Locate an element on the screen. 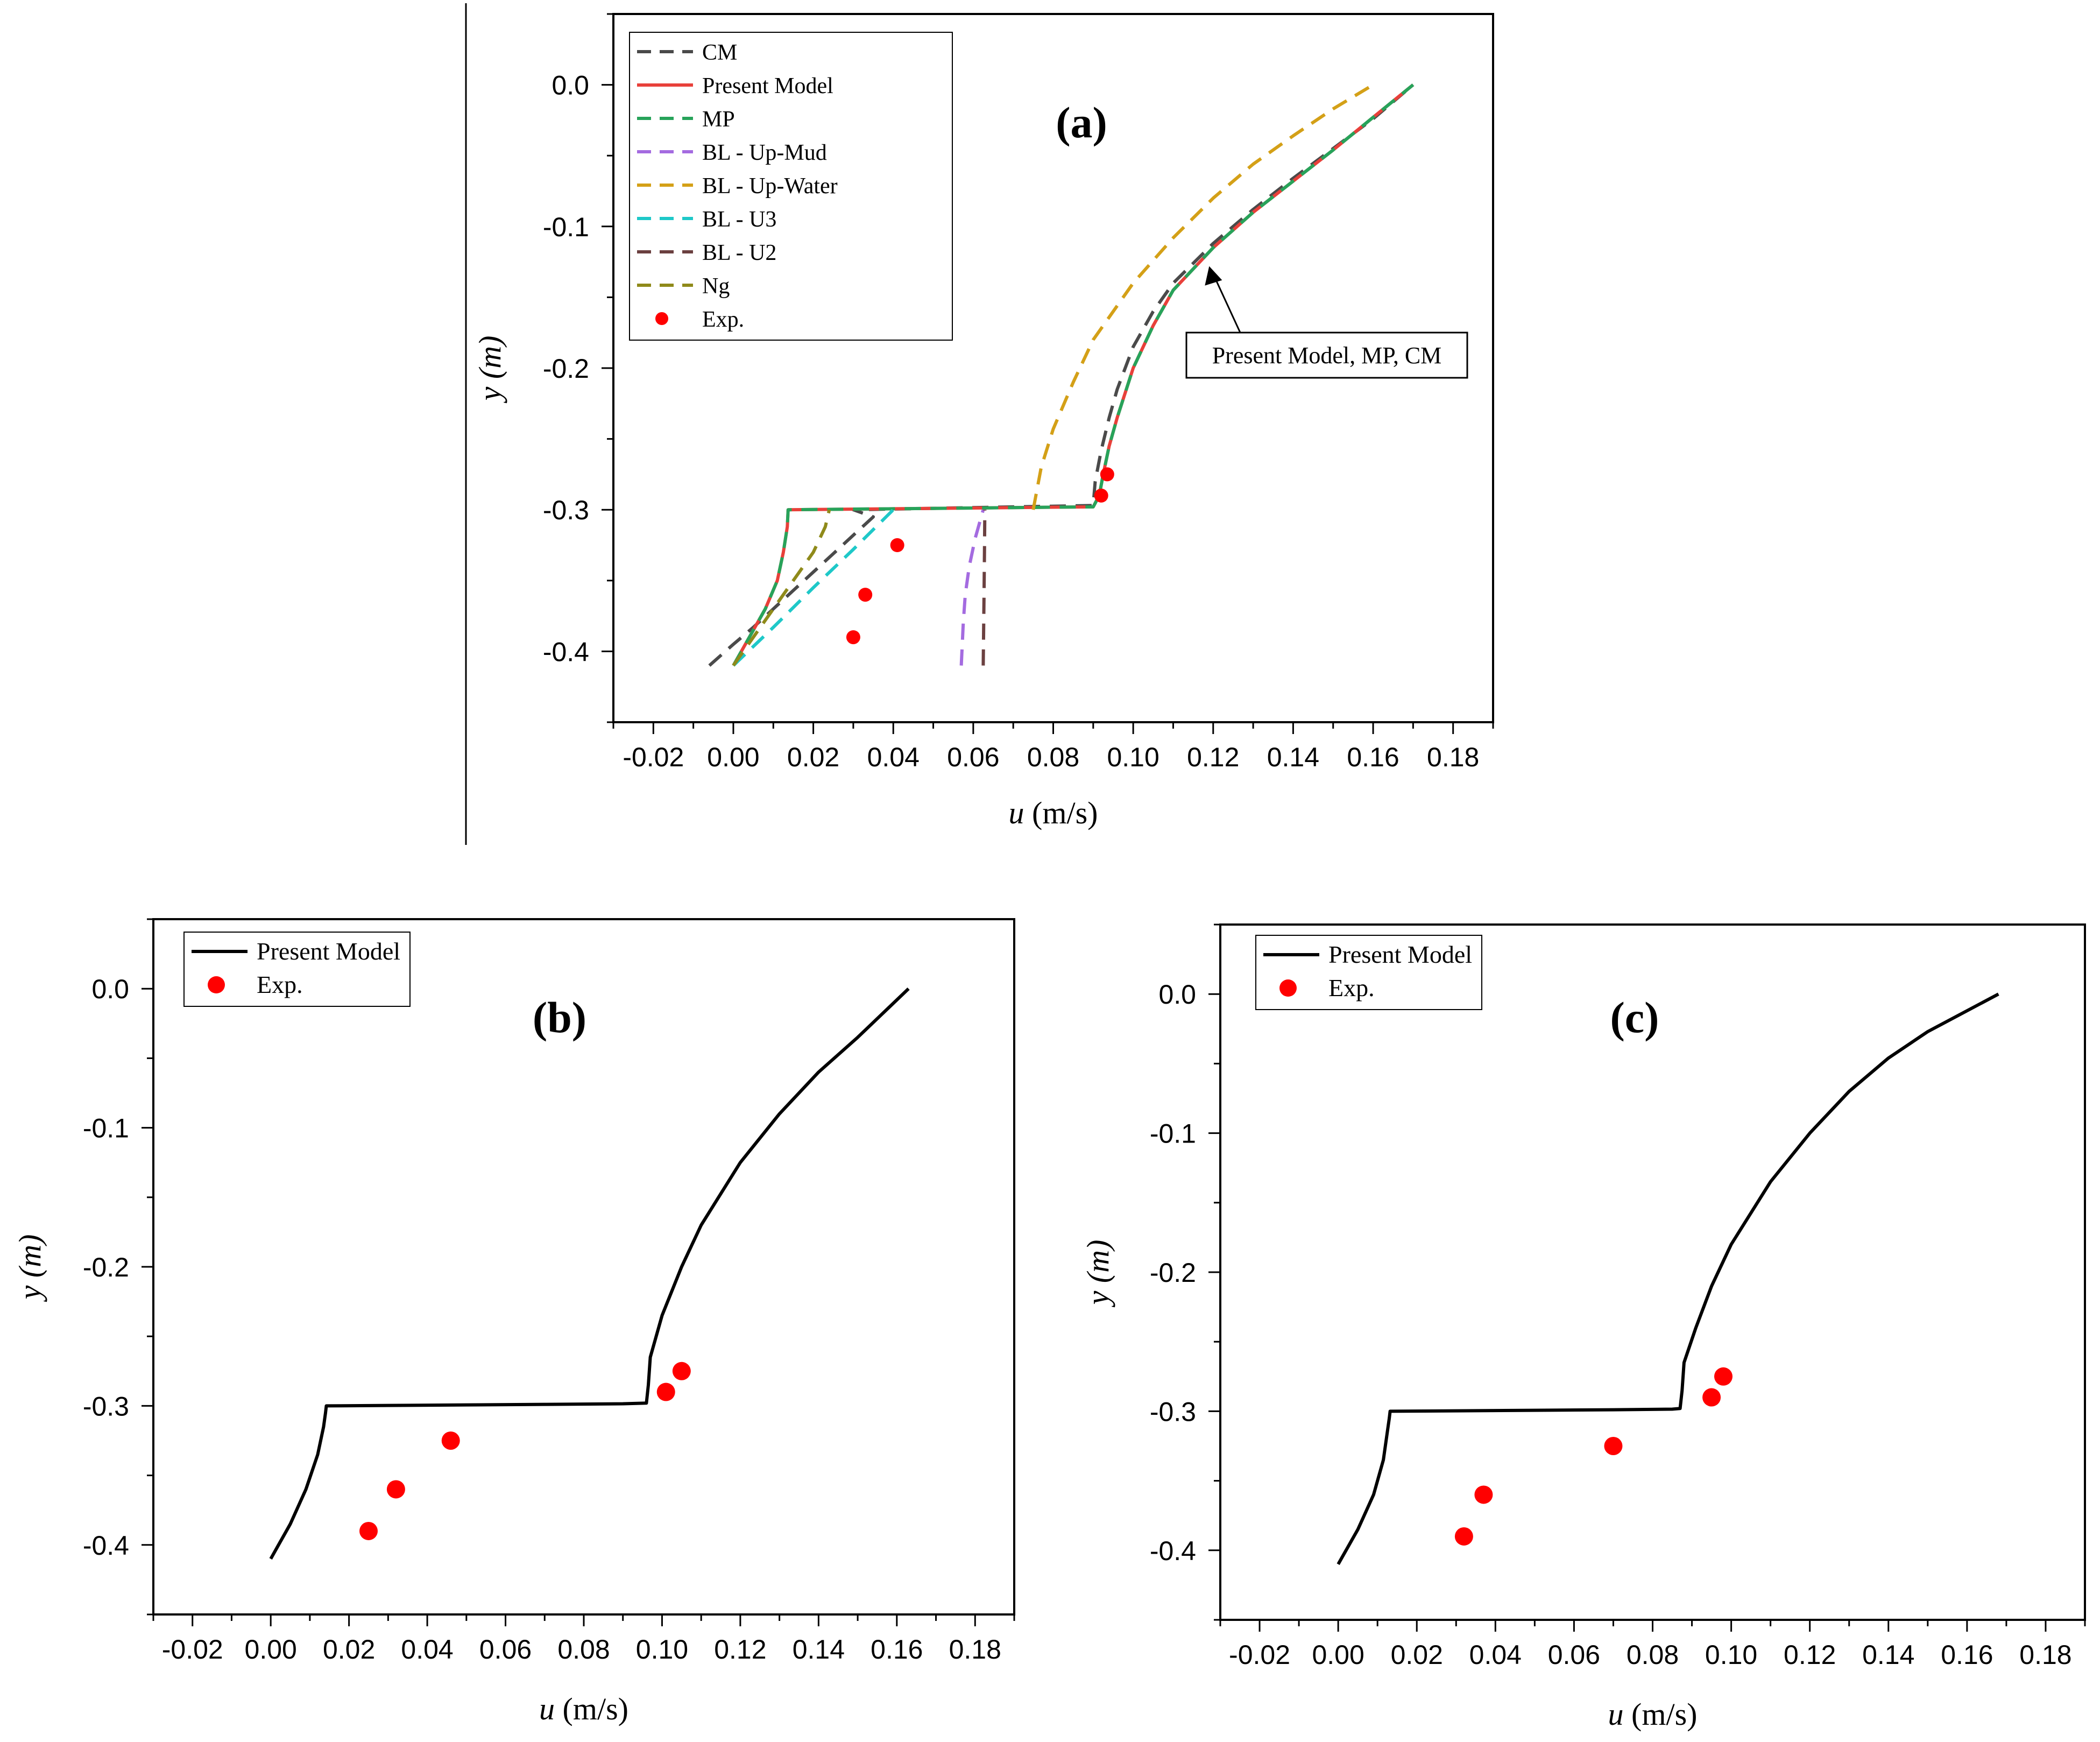 Image resolution: width=2100 pixels, height=1742 pixels. series-line-bl-up-mud is located at coordinates (972, 588).